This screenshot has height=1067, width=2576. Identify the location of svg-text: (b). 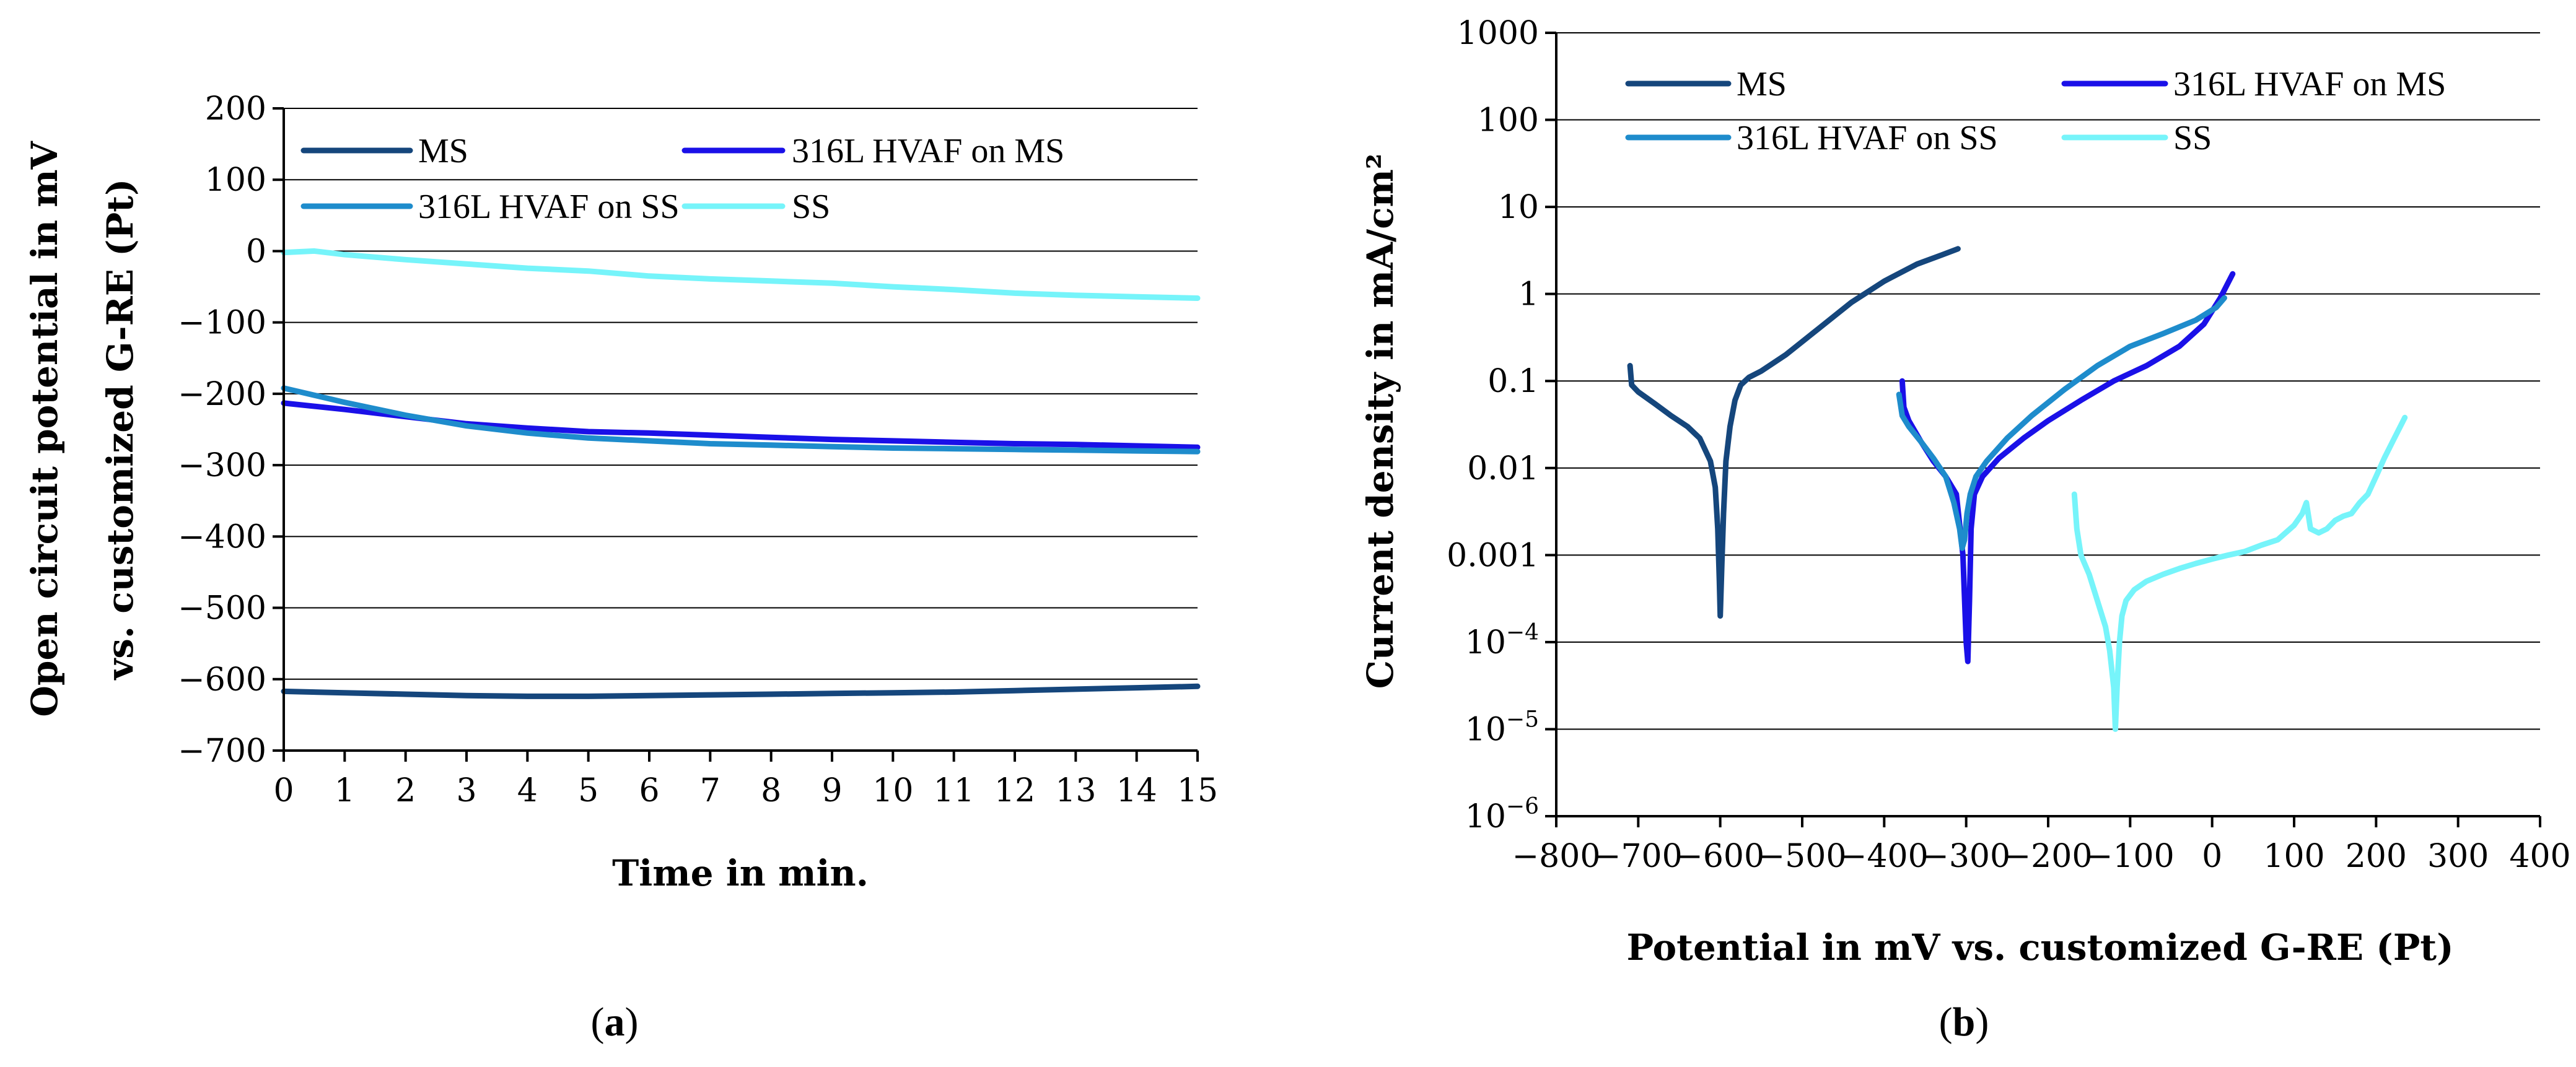
(1964, 1022).